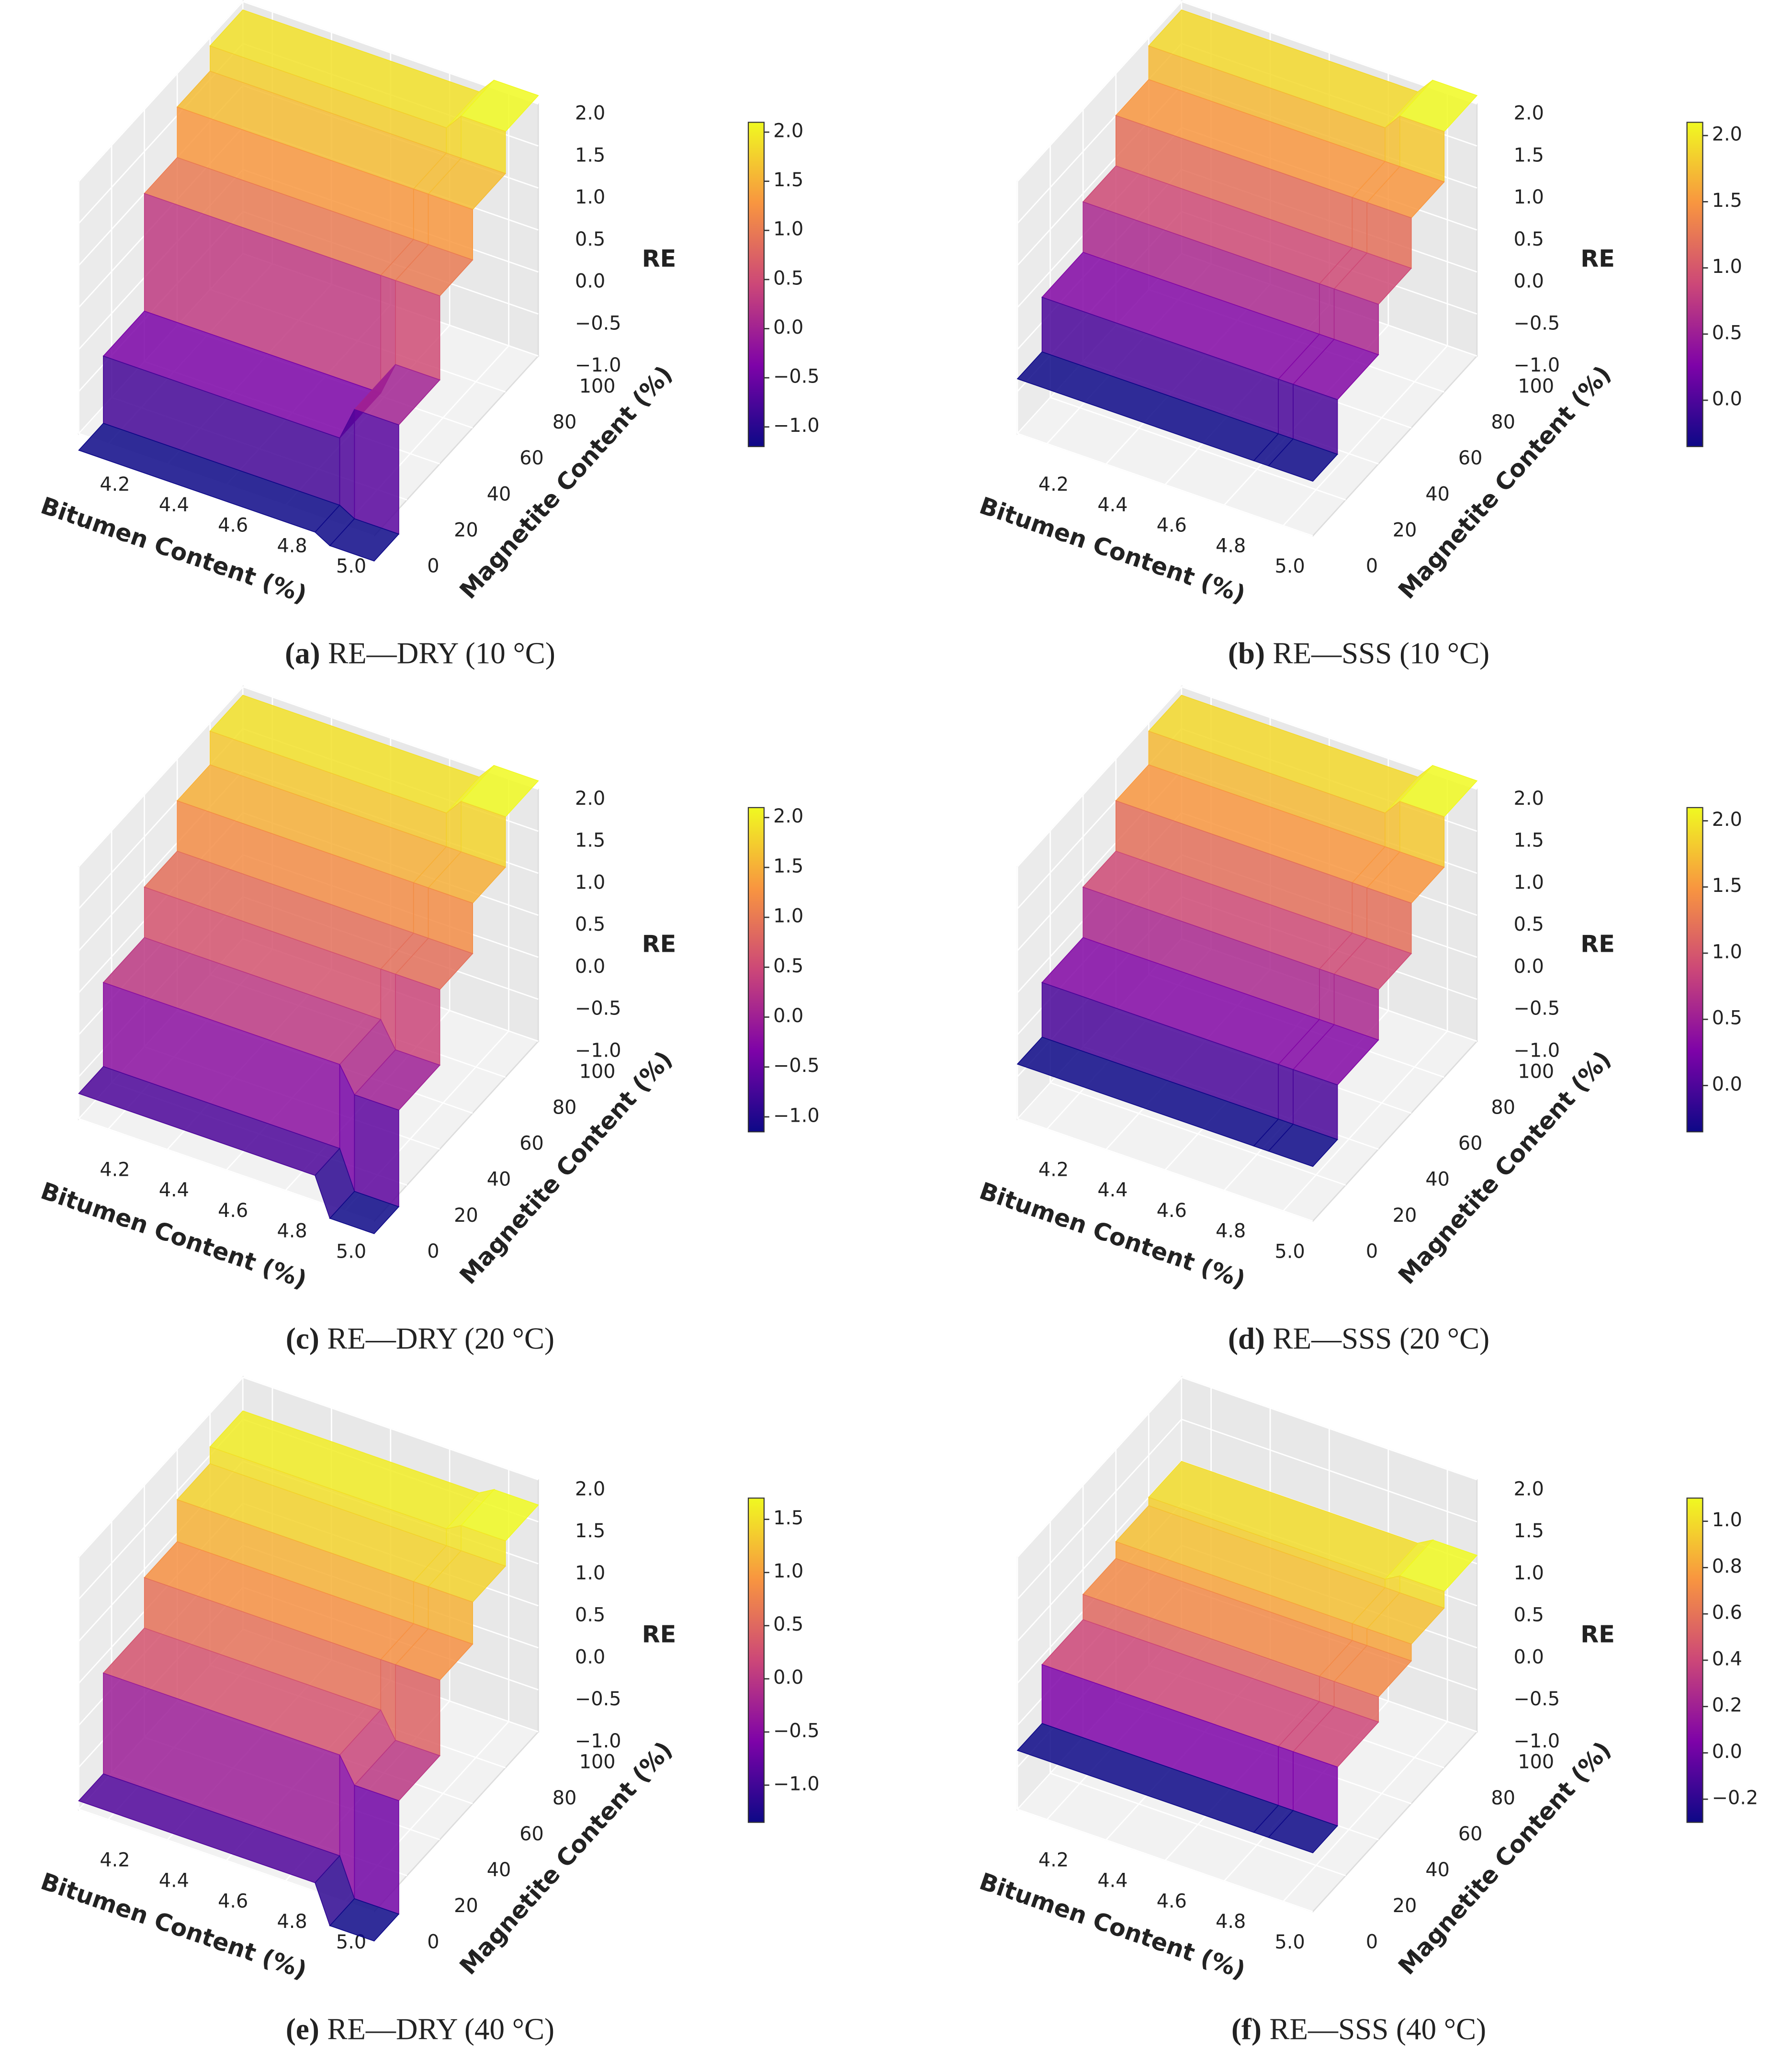 The image size is (1792, 2072). Describe the element at coordinates (1529, 1573) in the screenshot. I see `z-tick-label: 1.0` at that location.